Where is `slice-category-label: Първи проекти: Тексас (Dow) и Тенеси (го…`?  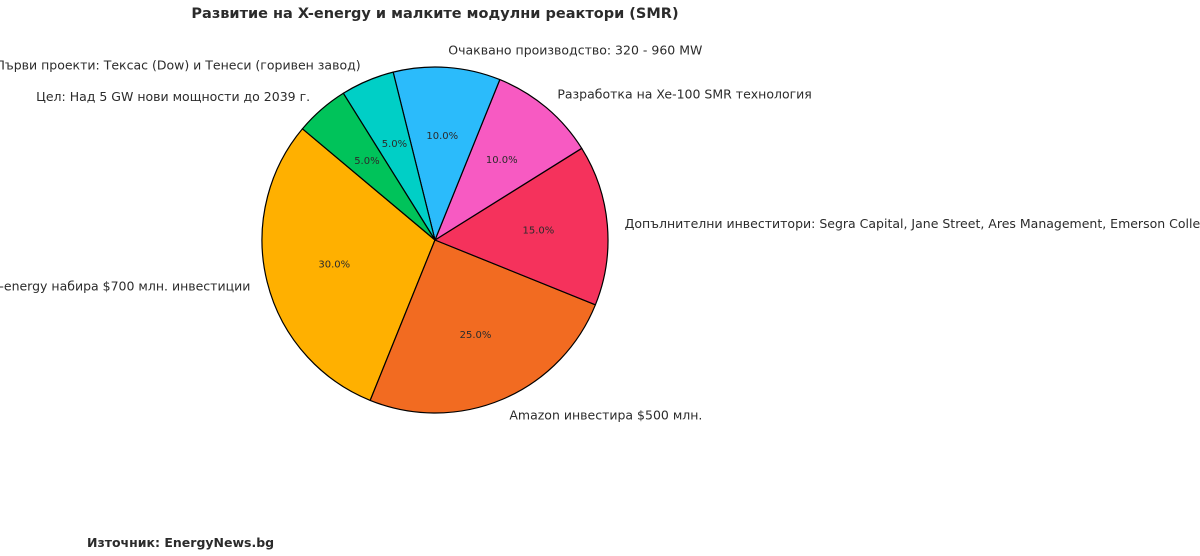 slice-category-label: Първи проекти: Тексас (Dow) и Тенеси (го… is located at coordinates (180, 64).